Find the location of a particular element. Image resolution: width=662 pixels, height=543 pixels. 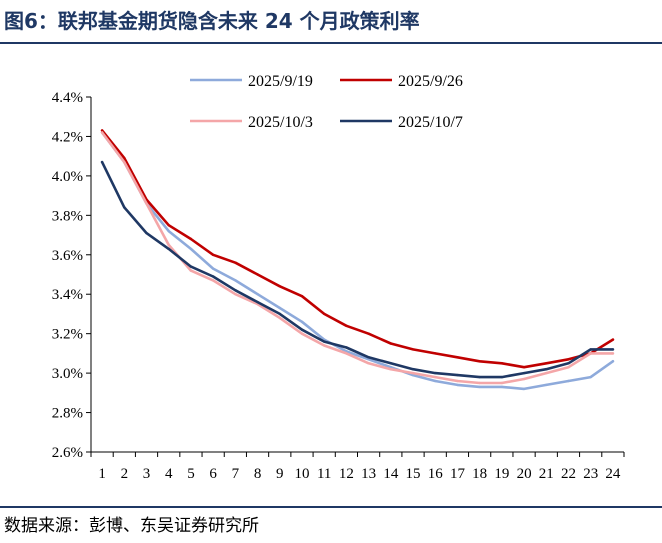

y-tick-label: 3.8% is located at coordinates (67, 216).